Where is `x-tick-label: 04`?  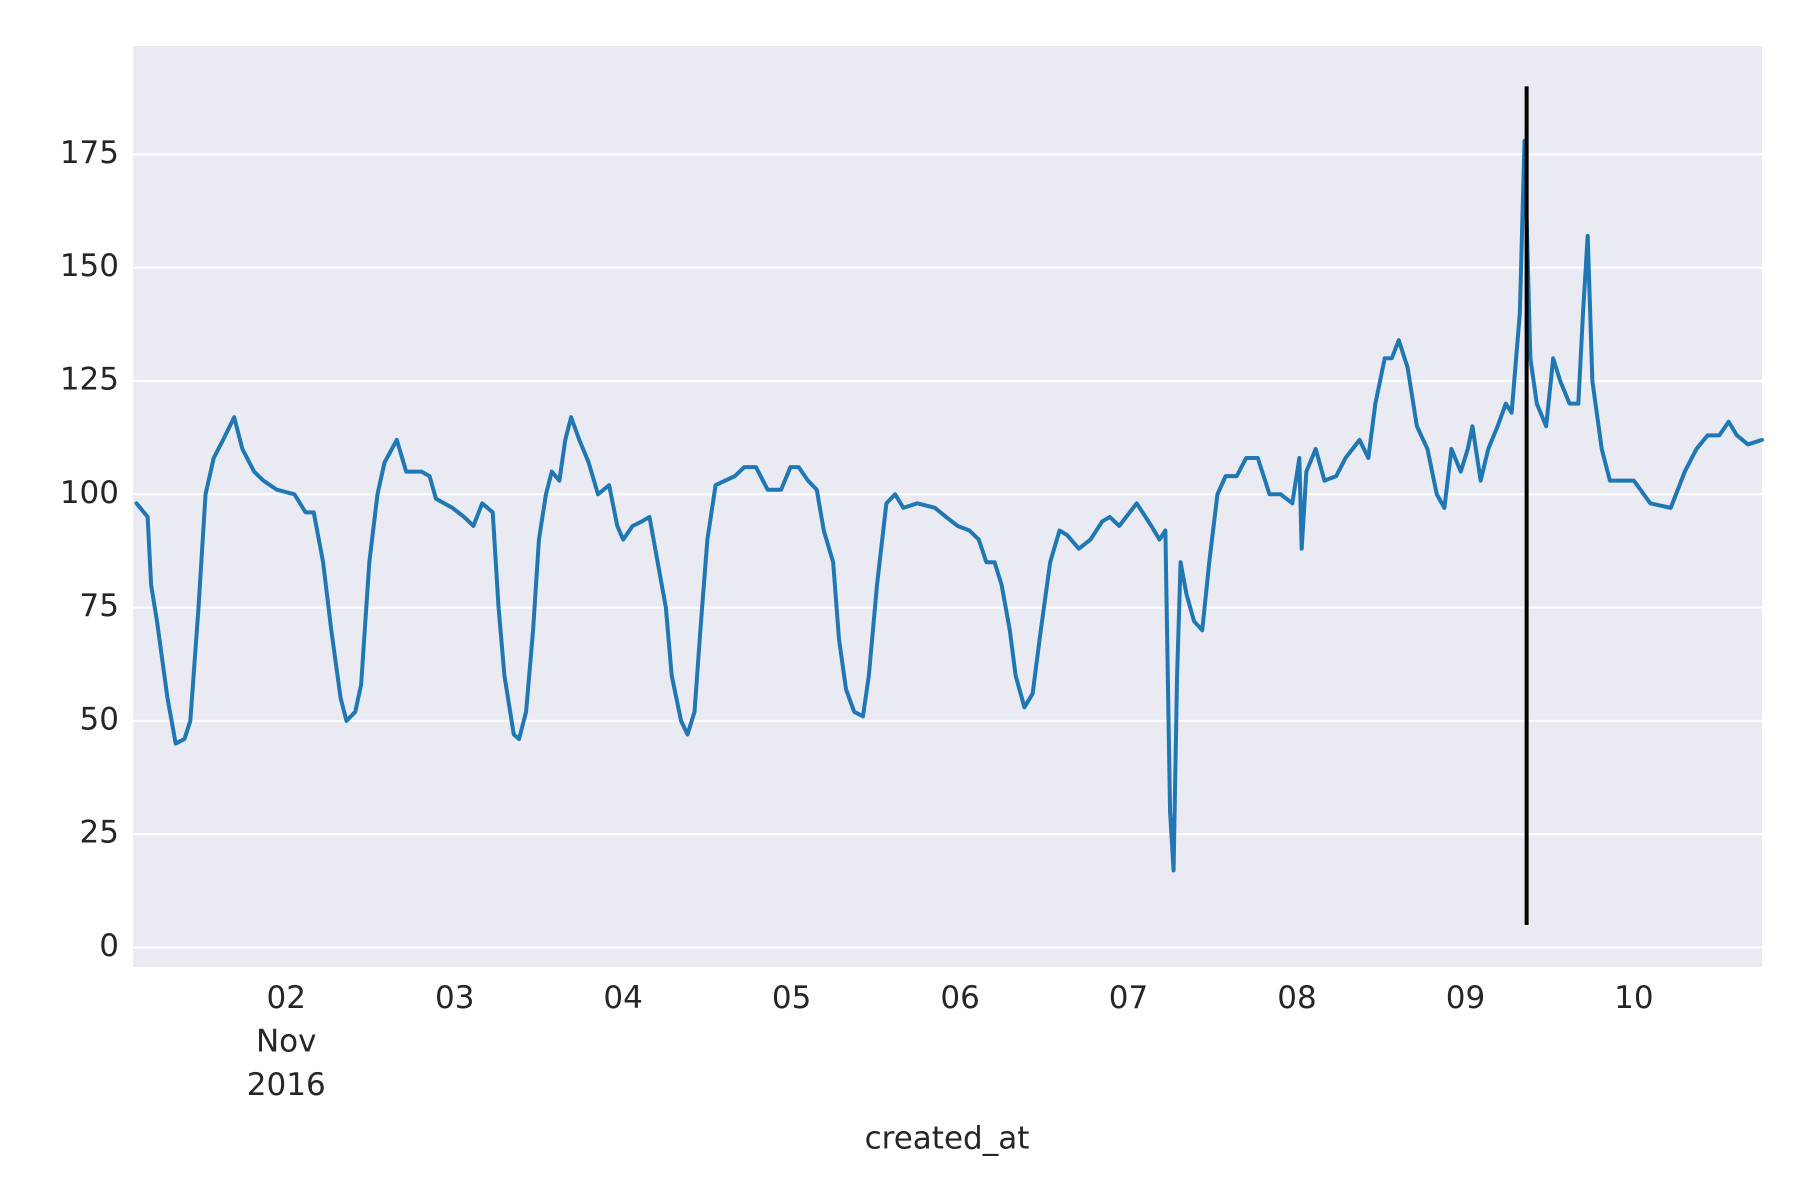
x-tick-label: 04 is located at coordinates (622, 998).